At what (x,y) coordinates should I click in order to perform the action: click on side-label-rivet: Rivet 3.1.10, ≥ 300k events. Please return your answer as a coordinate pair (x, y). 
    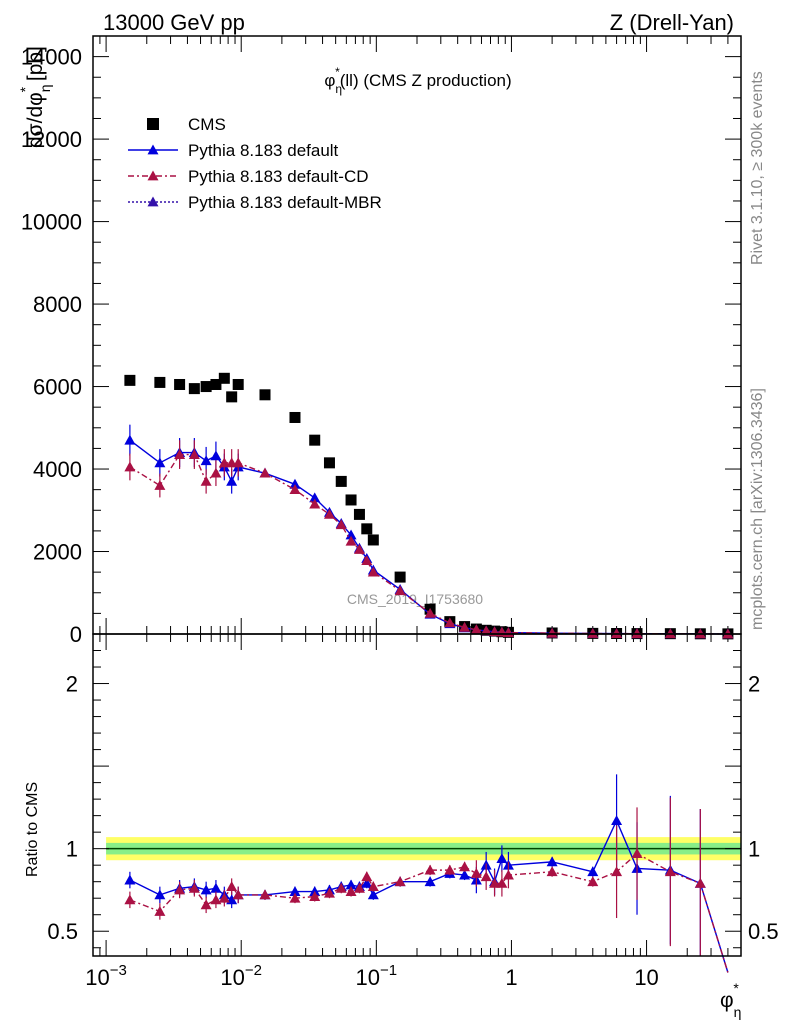
    Looking at the image, I should click on (757, 168).